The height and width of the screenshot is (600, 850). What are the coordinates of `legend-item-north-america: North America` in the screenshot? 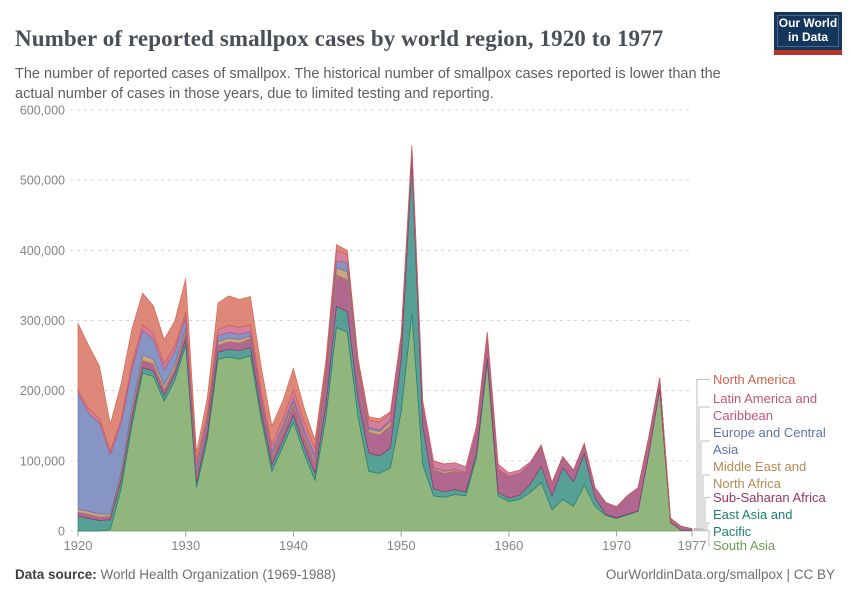 It's located at (775, 379).